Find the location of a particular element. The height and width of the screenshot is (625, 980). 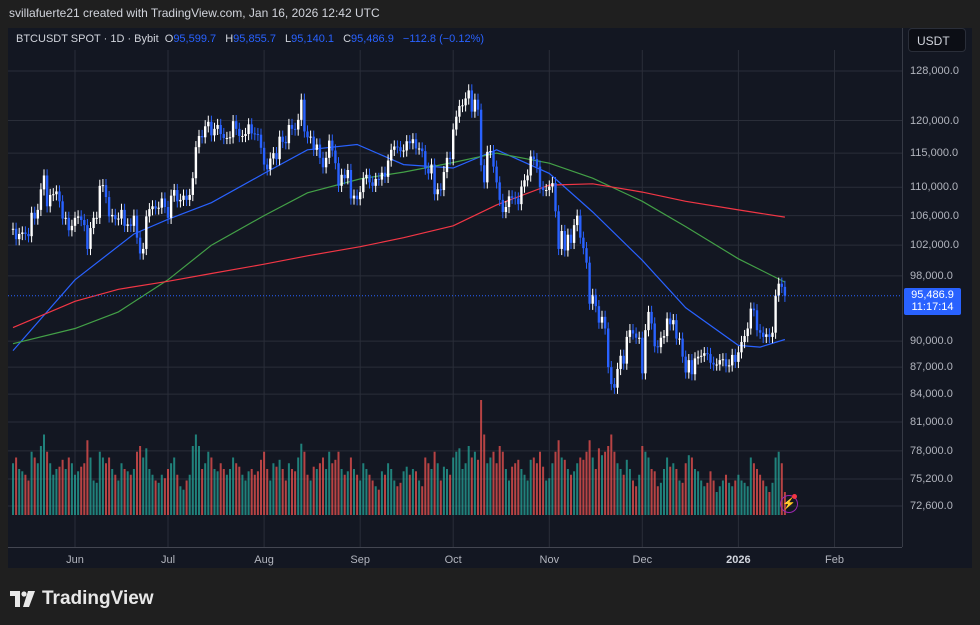

lightning-icon: ⚡ is located at coordinates (789, 504).